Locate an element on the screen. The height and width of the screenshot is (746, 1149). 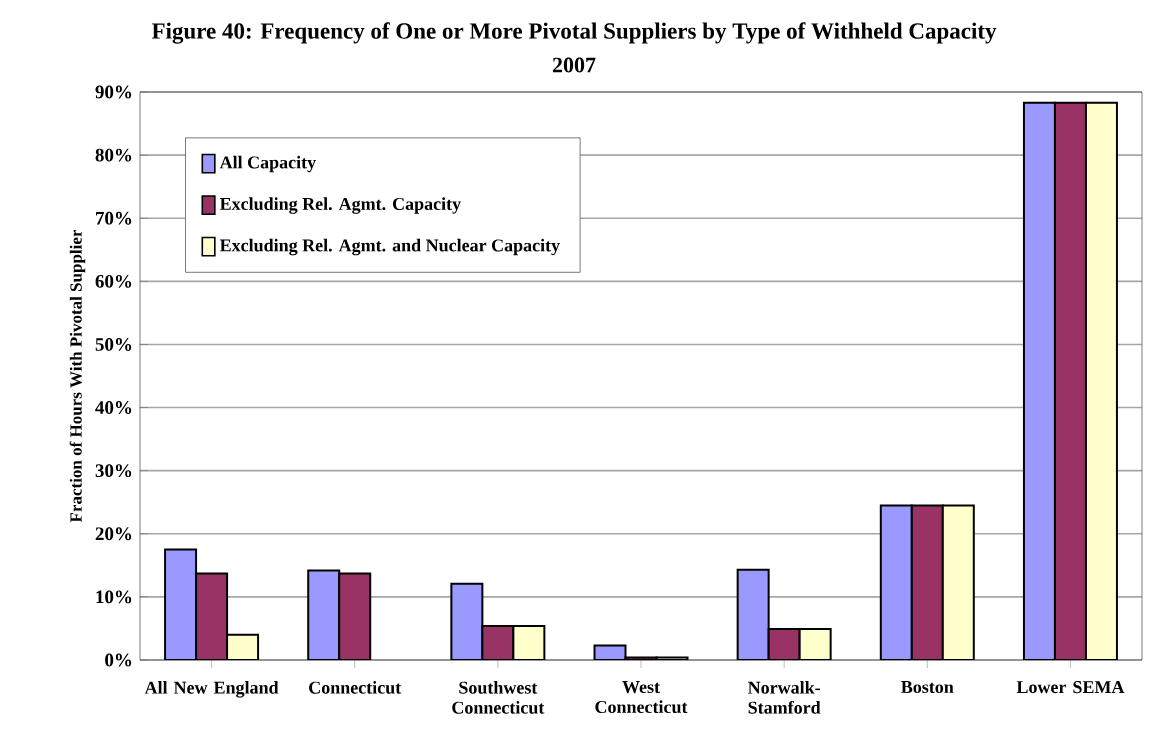
x-tick-label: All New England is located at coordinates (211, 689).